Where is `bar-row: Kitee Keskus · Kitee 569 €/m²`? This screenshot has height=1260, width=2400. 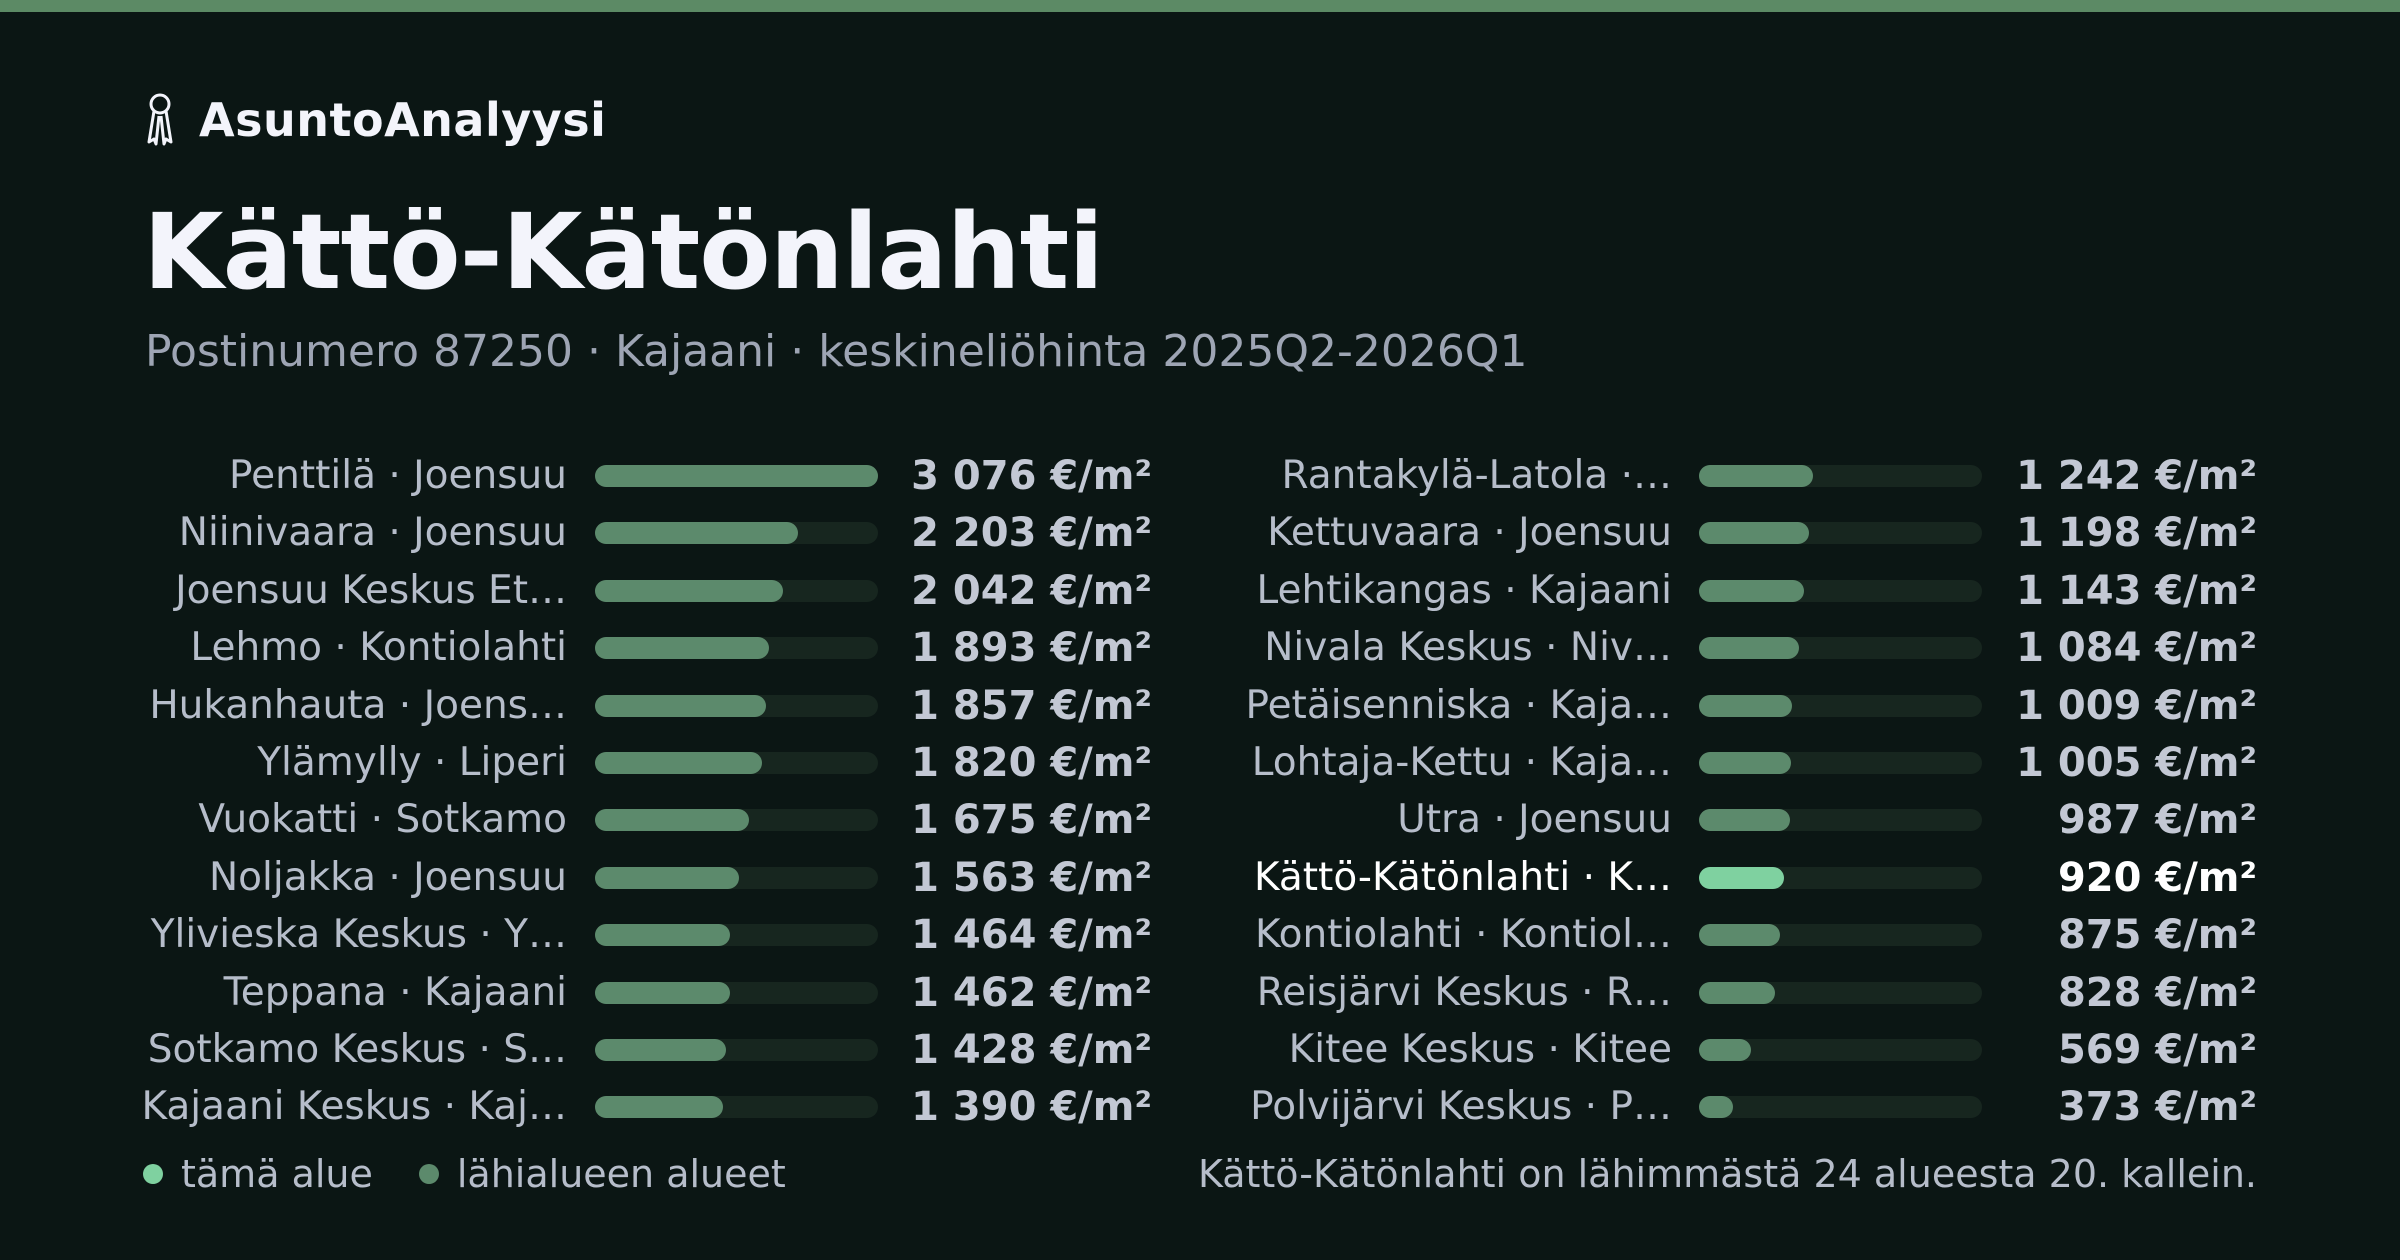 bar-row: Kitee Keskus · Kitee 569 €/m² is located at coordinates (1200, 1050).